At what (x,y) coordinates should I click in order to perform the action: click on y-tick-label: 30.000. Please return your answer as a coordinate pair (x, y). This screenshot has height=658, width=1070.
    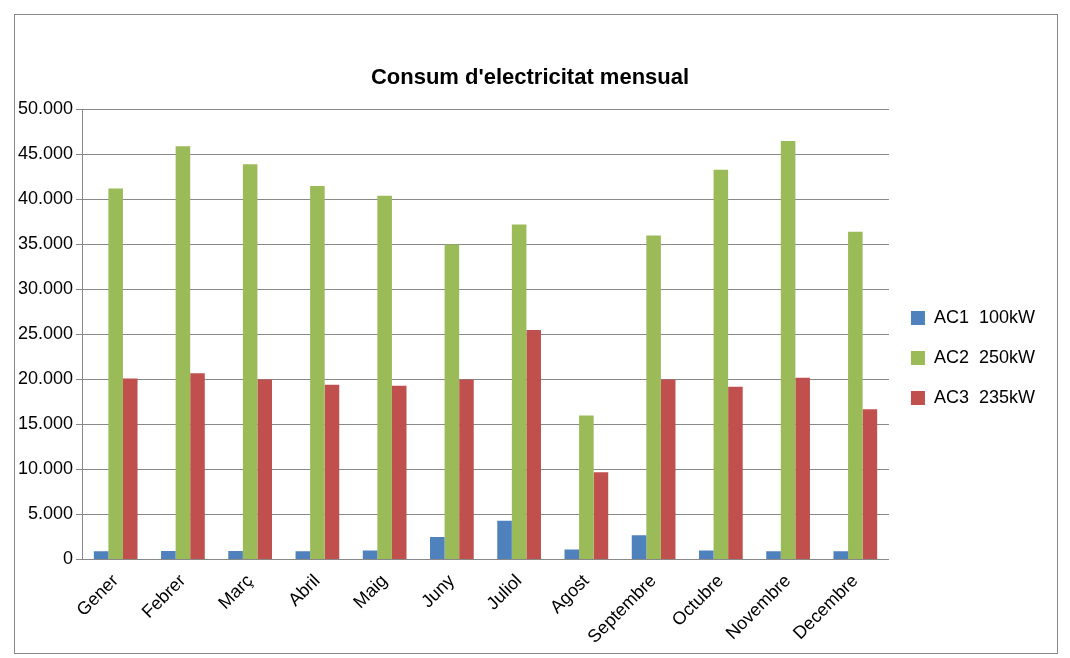
    Looking at the image, I should click on (45, 288).